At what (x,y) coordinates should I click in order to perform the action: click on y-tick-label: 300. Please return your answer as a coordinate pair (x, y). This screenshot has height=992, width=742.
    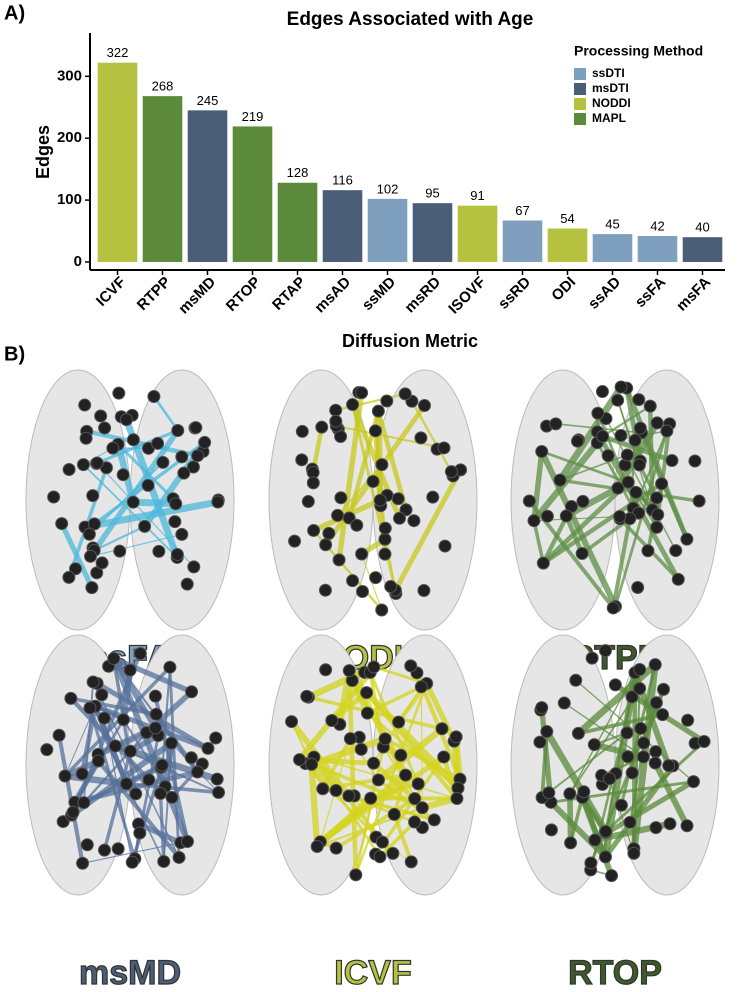
    Looking at the image, I should click on (69, 75).